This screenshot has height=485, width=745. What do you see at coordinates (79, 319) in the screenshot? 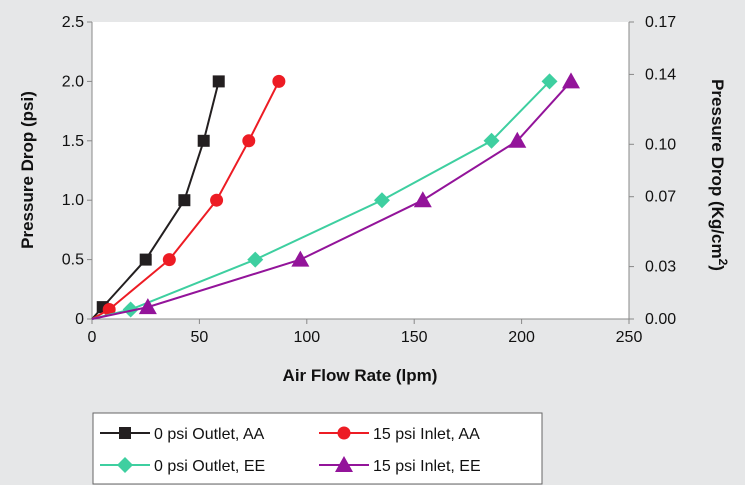
I see `y-tick-label: 0` at bounding box center [79, 319].